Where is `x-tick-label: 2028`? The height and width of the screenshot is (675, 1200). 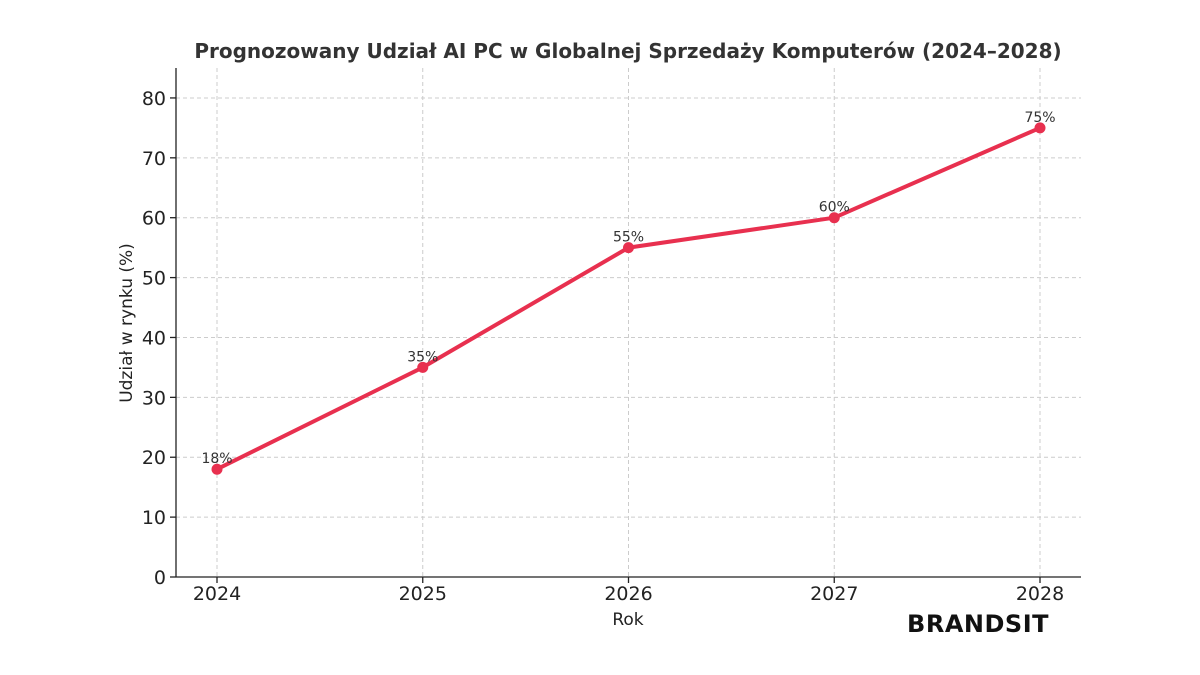
x-tick-label: 2028 is located at coordinates (1040, 594).